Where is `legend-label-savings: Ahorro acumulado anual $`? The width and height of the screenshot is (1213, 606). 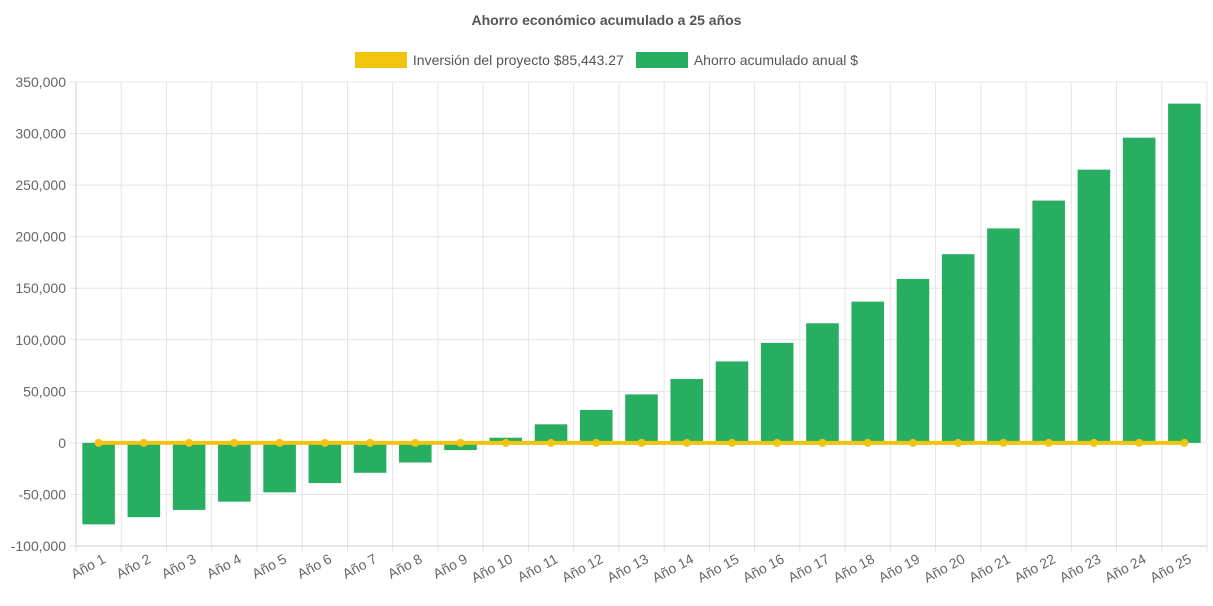
legend-label-savings: Ahorro acumulado anual $ is located at coordinates (776, 60).